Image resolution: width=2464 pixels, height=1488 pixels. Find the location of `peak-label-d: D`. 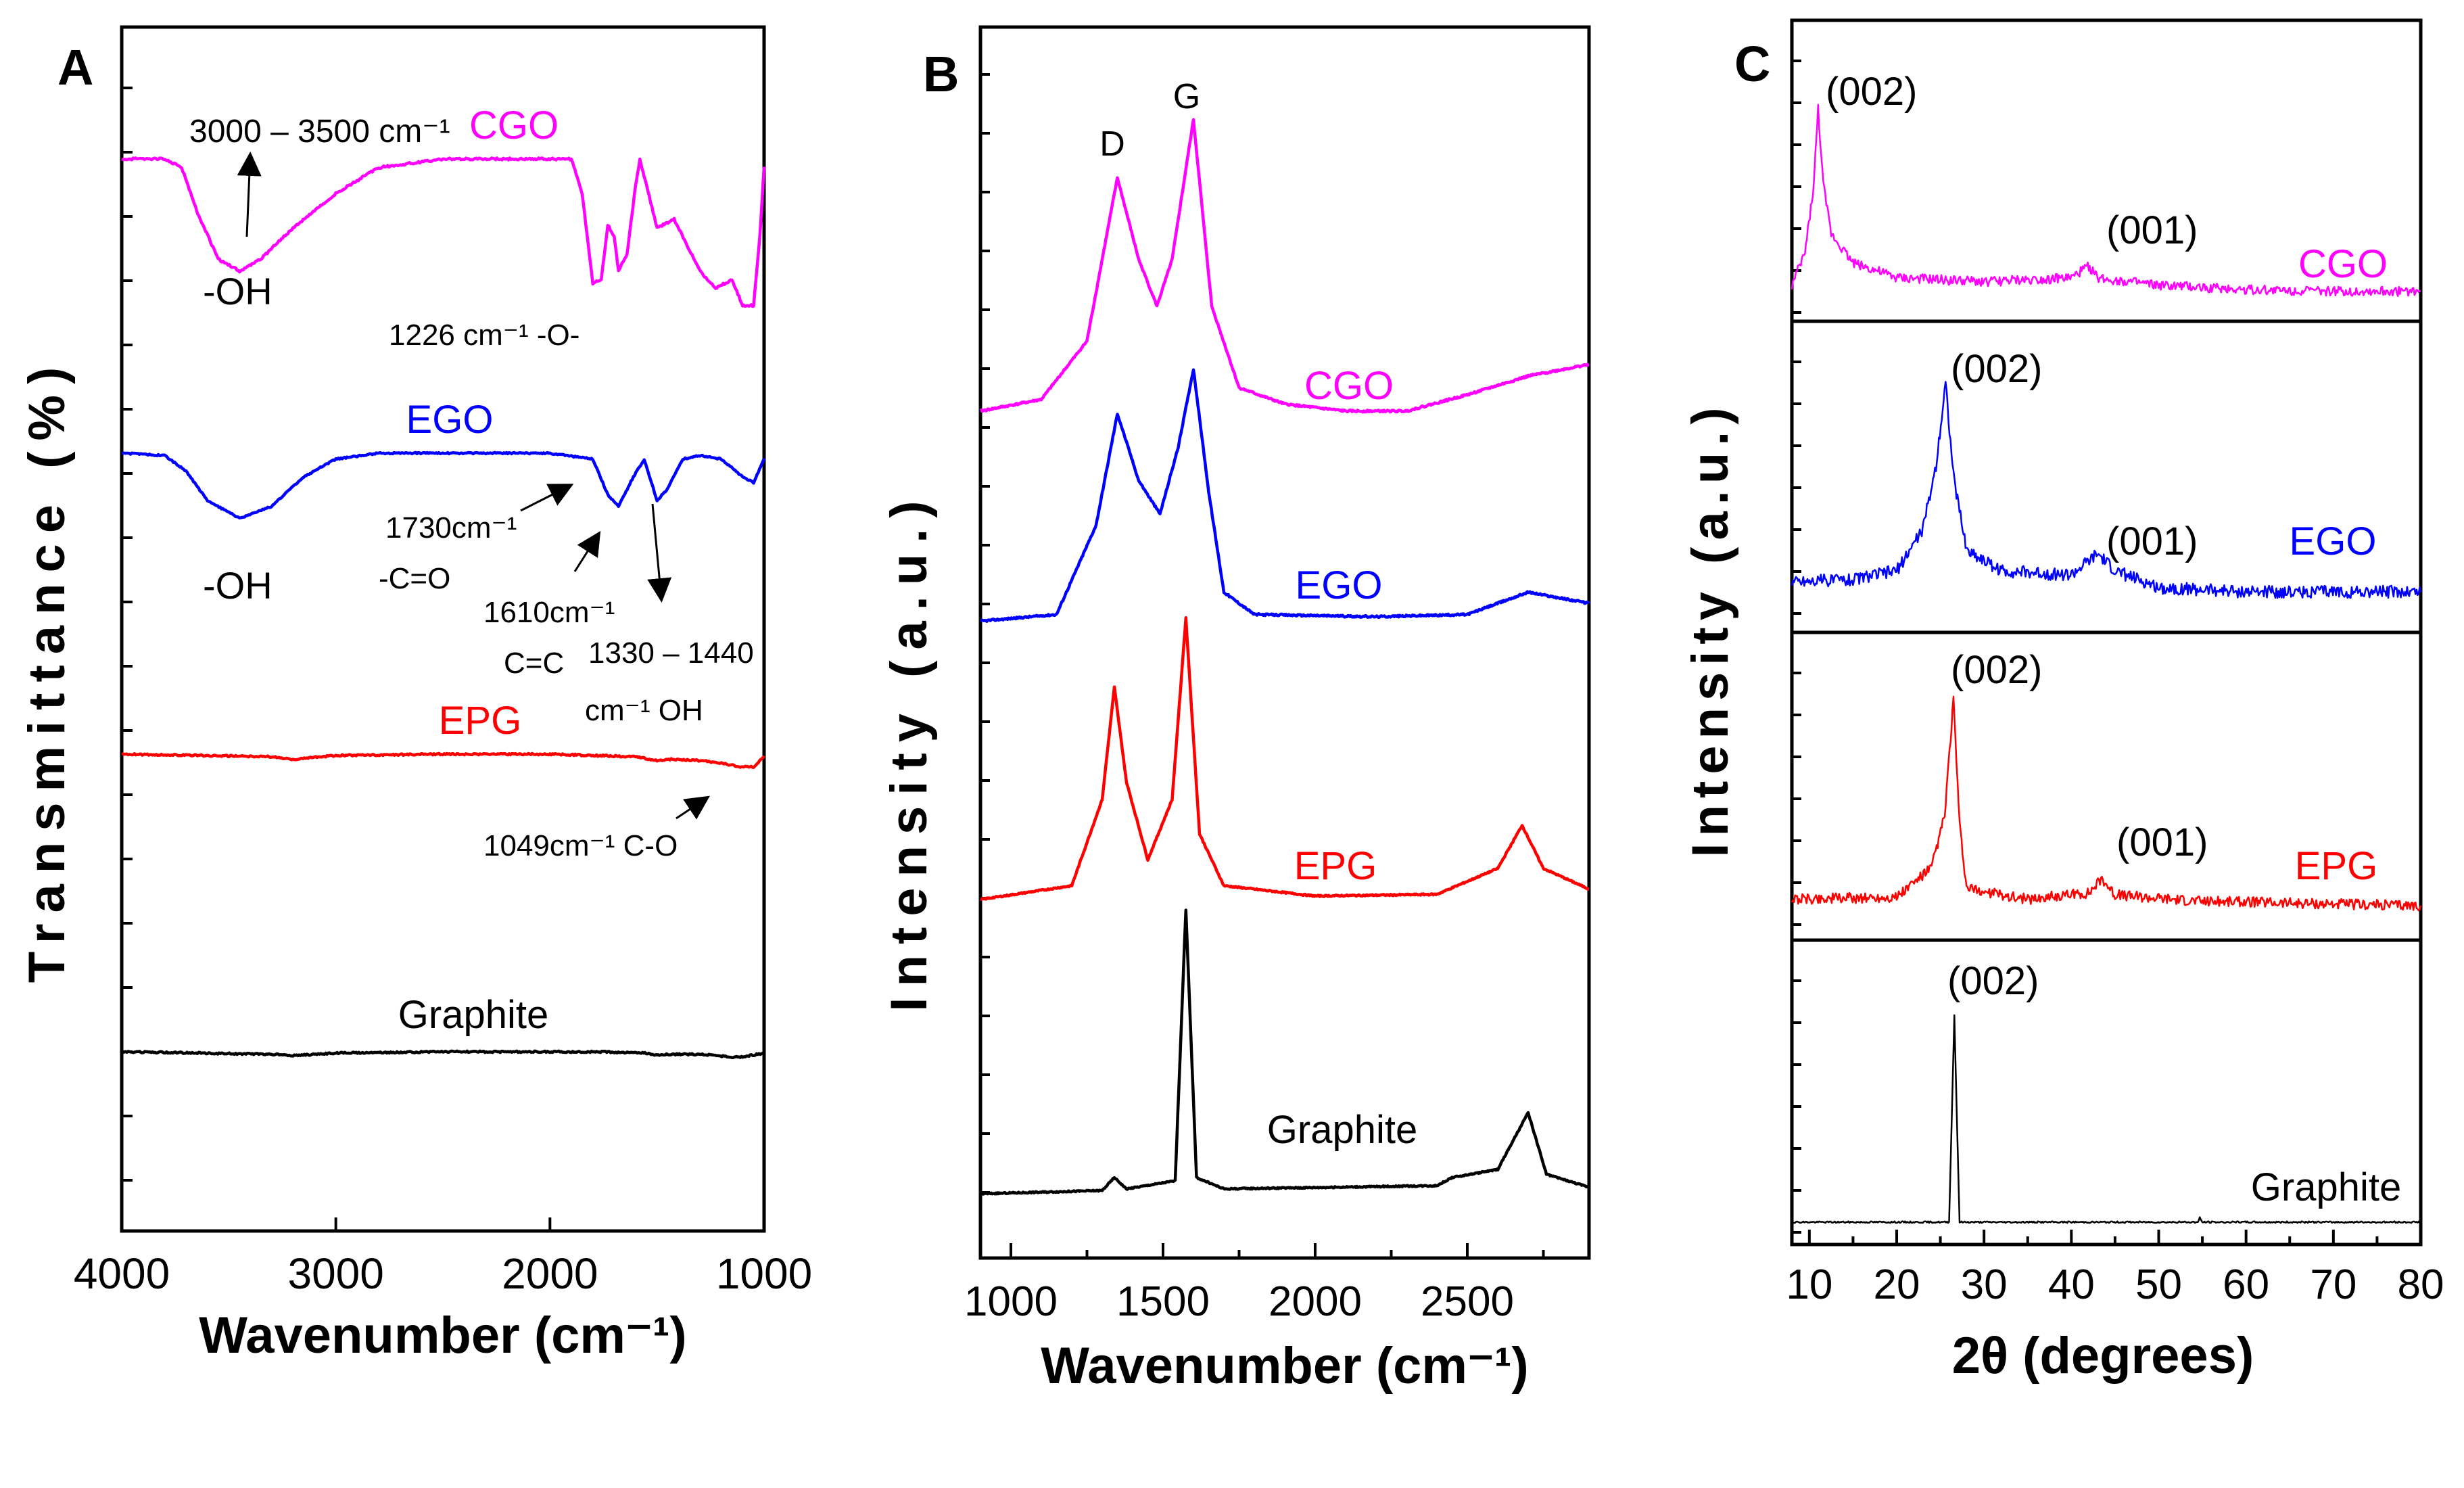

peak-label-d: D is located at coordinates (1112, 144).